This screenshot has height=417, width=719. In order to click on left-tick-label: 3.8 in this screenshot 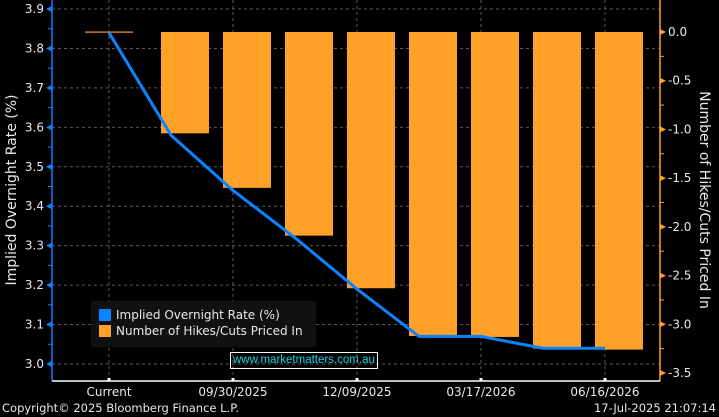, I will do `click(34, 48)`.